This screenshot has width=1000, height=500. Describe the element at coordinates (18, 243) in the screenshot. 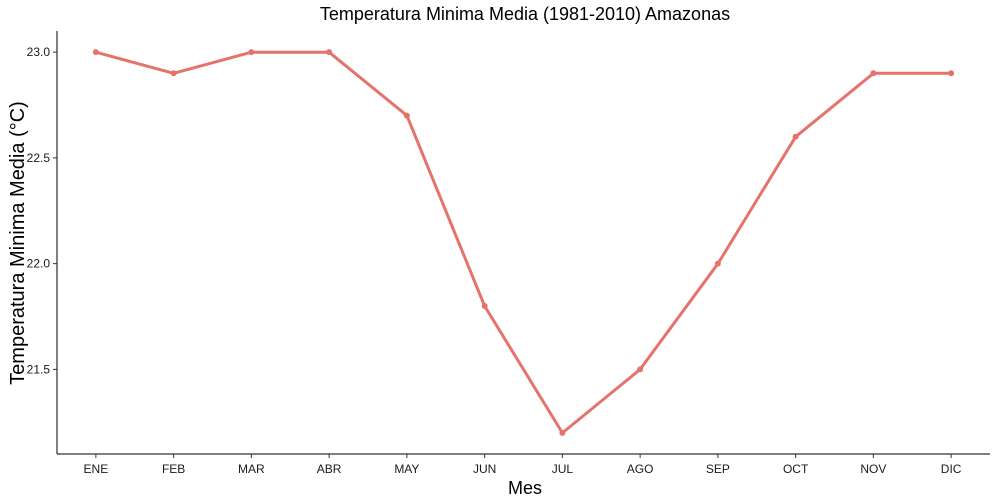

I see `y-axis-title: Temperatura Minima Media (°C)` at that location.